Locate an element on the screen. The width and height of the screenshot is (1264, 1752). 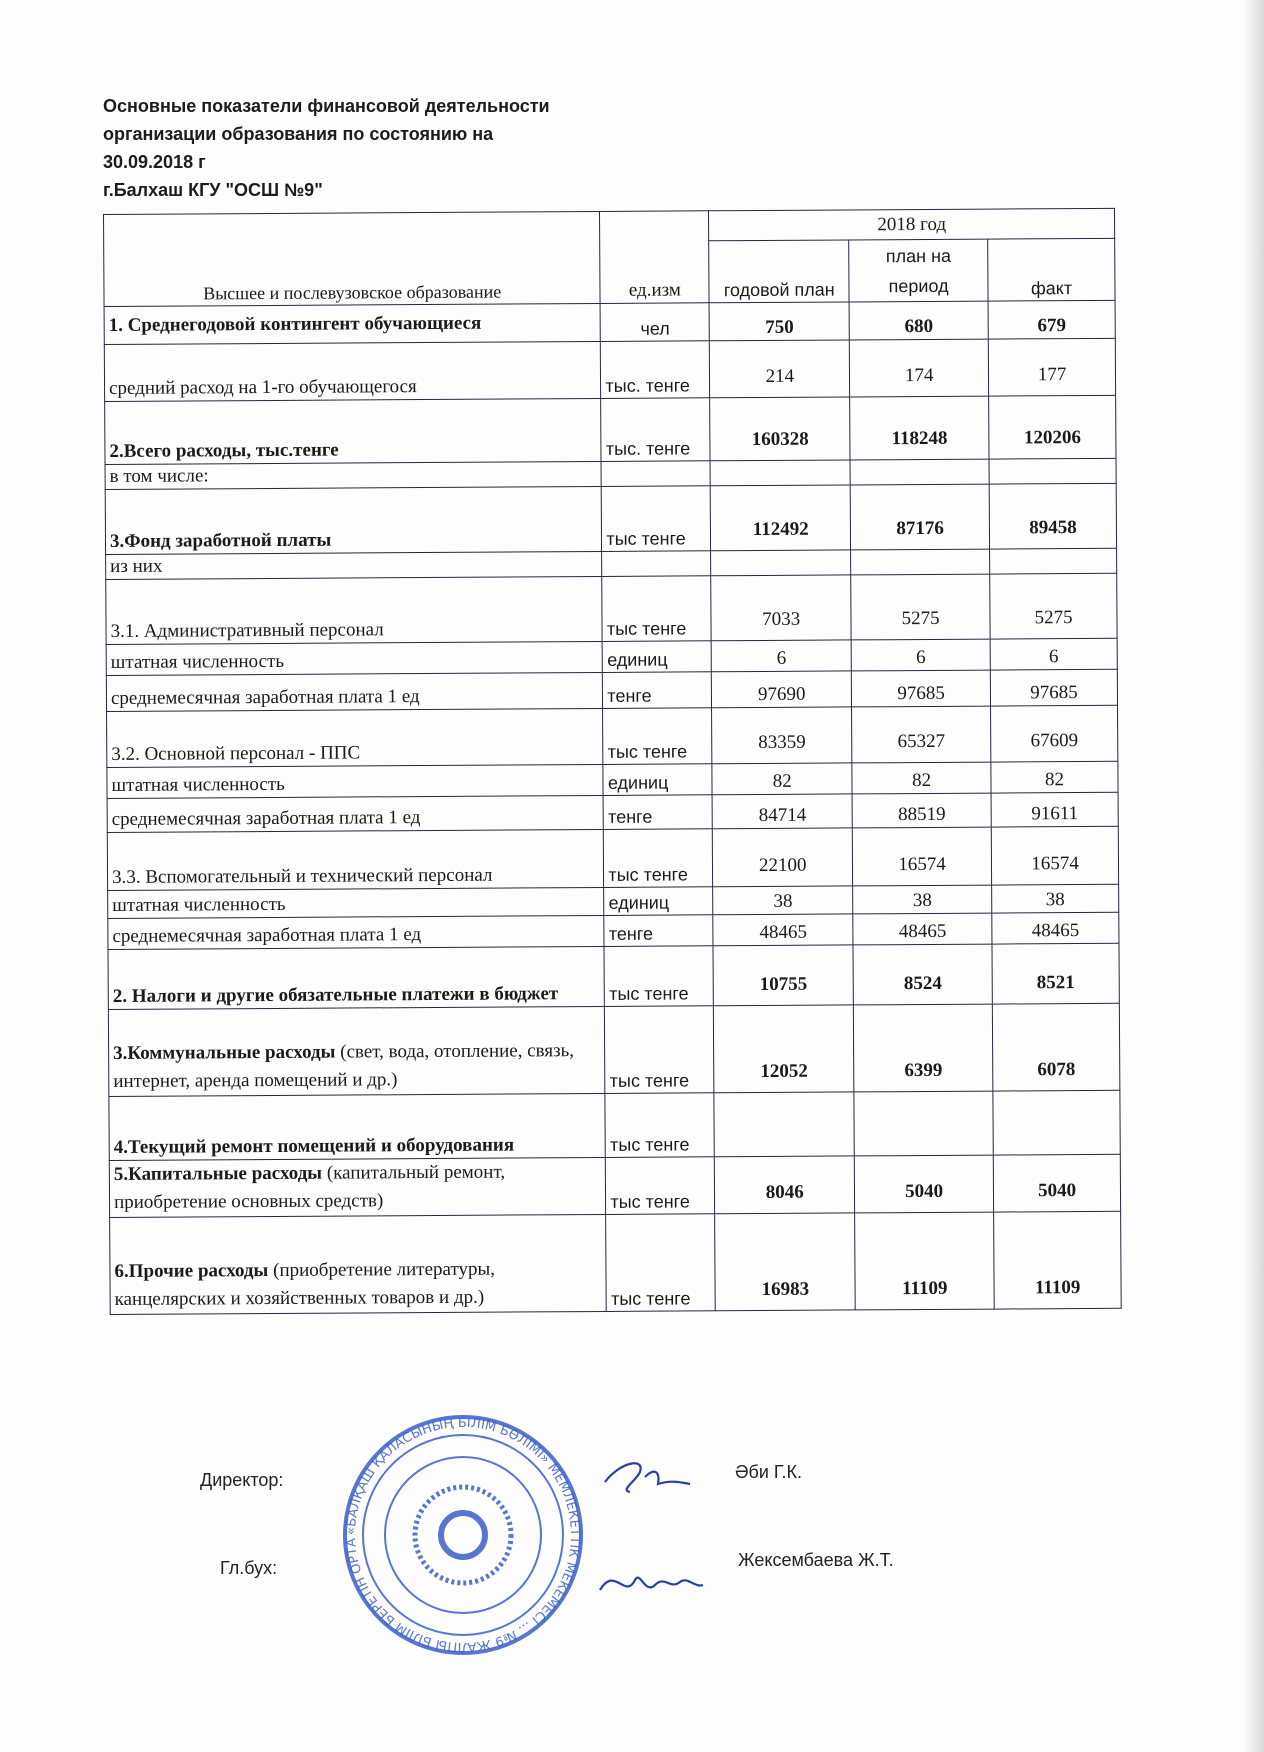
cell-period-plan: 38 is located at coordinates (922, 899).